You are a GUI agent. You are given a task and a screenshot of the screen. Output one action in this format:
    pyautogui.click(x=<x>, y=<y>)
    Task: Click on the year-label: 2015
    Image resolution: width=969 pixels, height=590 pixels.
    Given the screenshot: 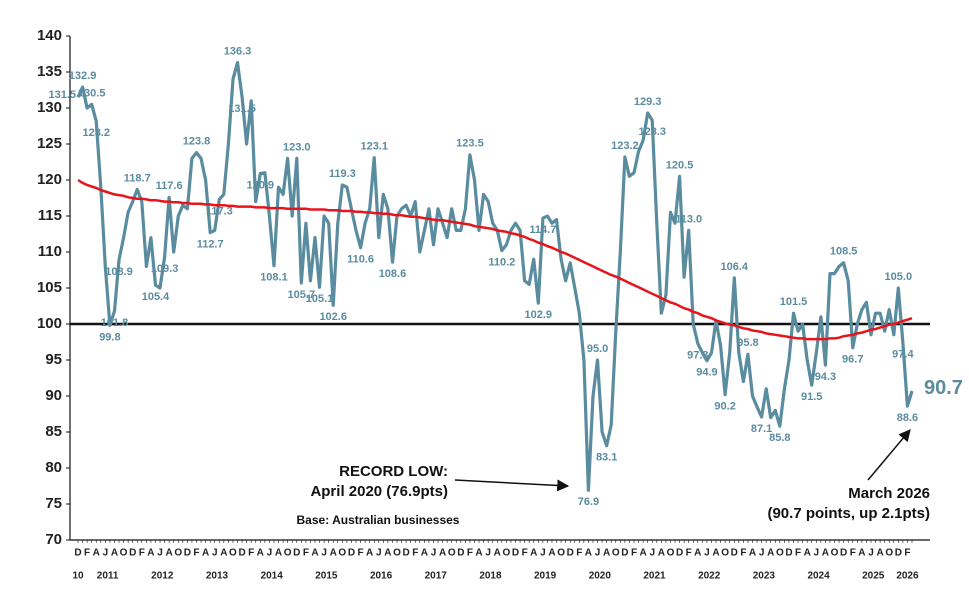 What is the action you would take?
    pyautogui.click(x=326, y=576)
    